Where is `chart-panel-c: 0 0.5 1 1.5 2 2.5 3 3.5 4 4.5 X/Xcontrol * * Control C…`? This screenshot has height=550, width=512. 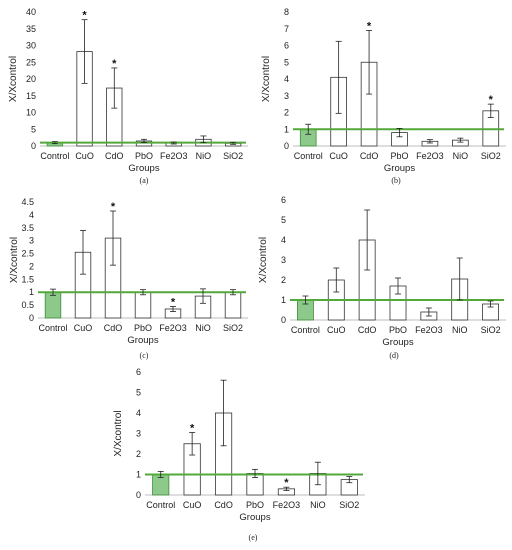 chart-panel-c: 0 0.5 1 1.5 2 2.5 3 3.5 4 4.5 X/Xcontrol * * Control C… is located at coordinates (128, 278).